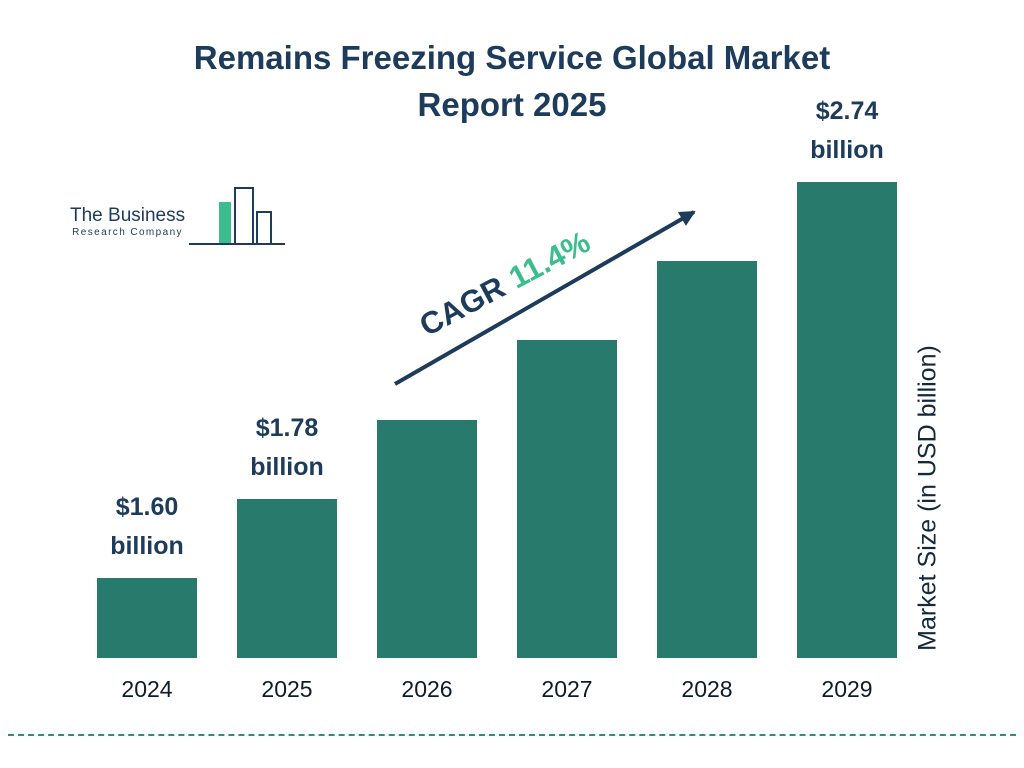 This screenshot has height=768, width=1024. Describe the element at coordinates (128, 215) in the screenshot. I see `logo-text-line1: The Business` at that location.